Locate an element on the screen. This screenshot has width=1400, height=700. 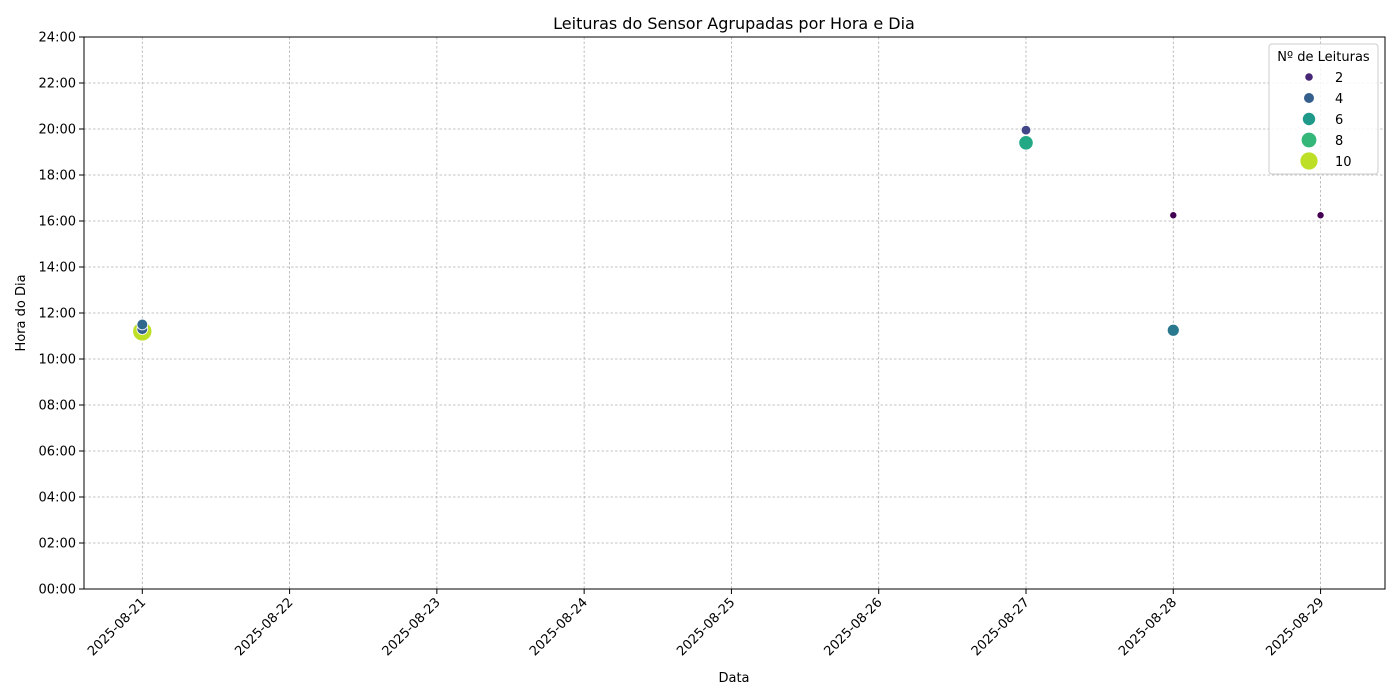
y-tick-label: 14:00 is located at coordinates (57, 268).